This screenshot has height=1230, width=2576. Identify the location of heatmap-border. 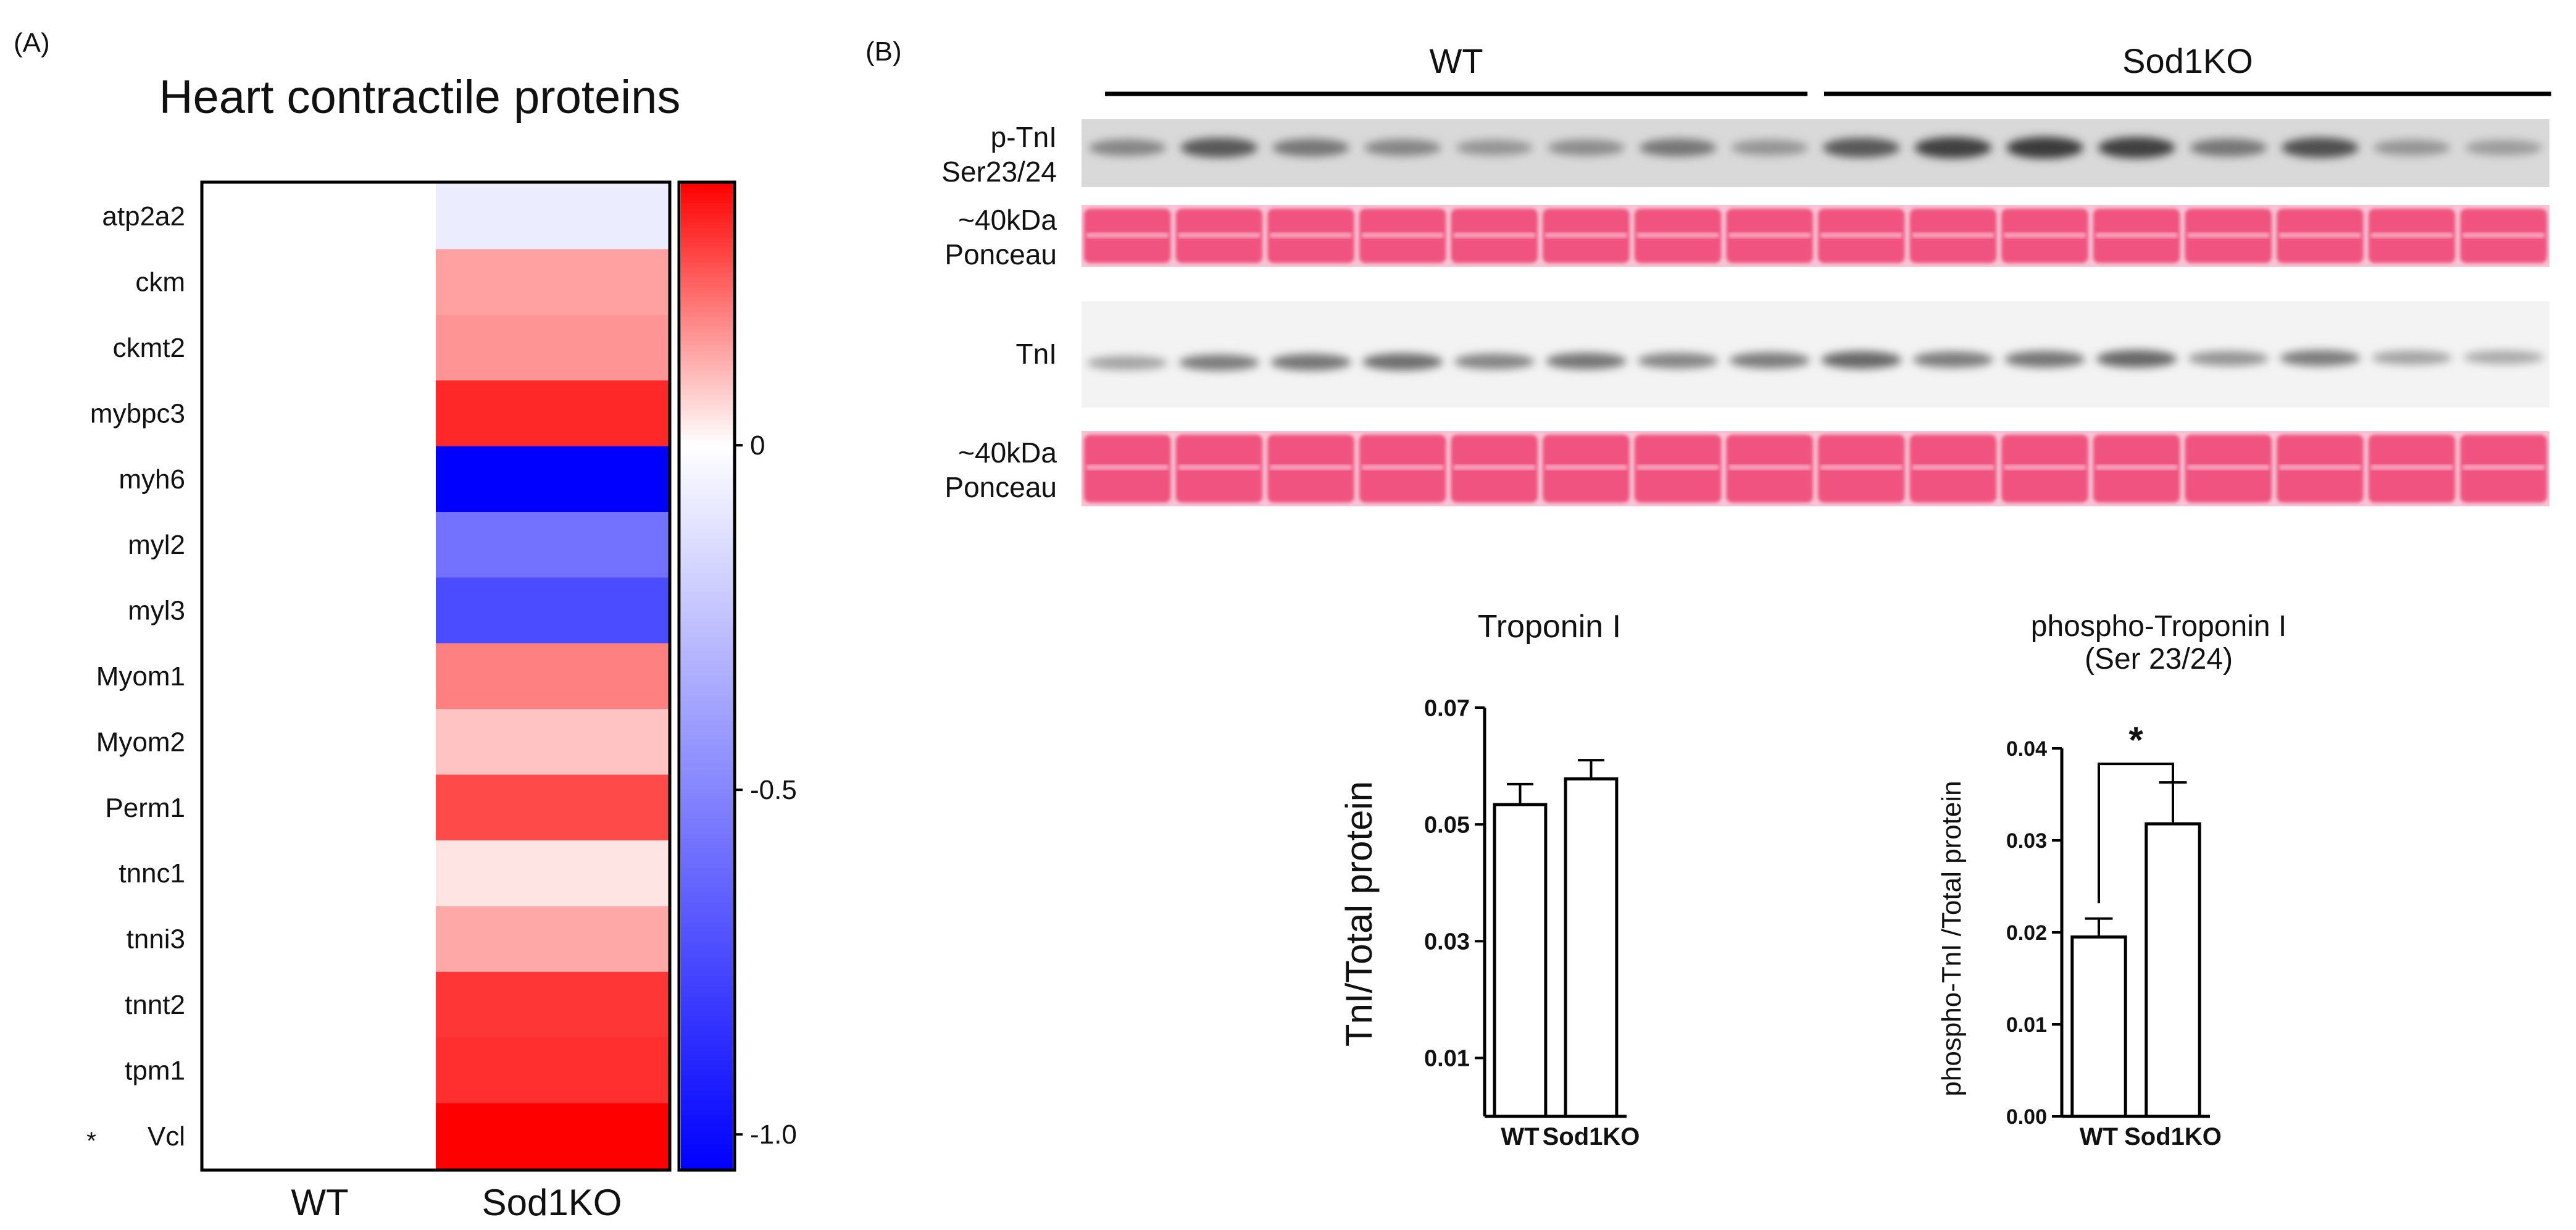
(436, 676).